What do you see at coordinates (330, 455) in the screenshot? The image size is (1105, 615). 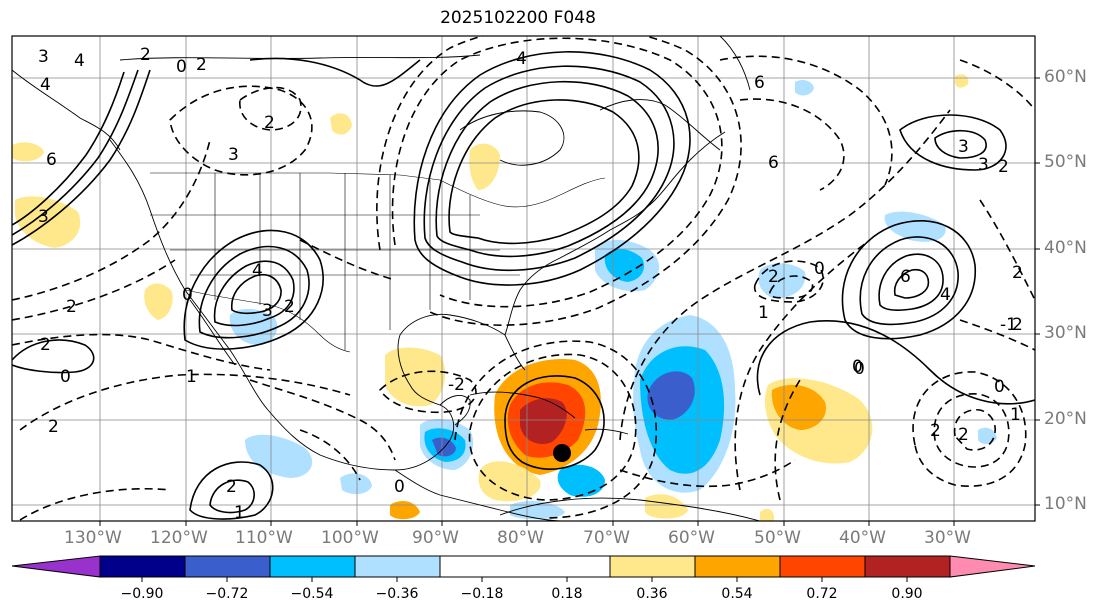 I see `dashed-mexico2` at bounding box center [330, 455].